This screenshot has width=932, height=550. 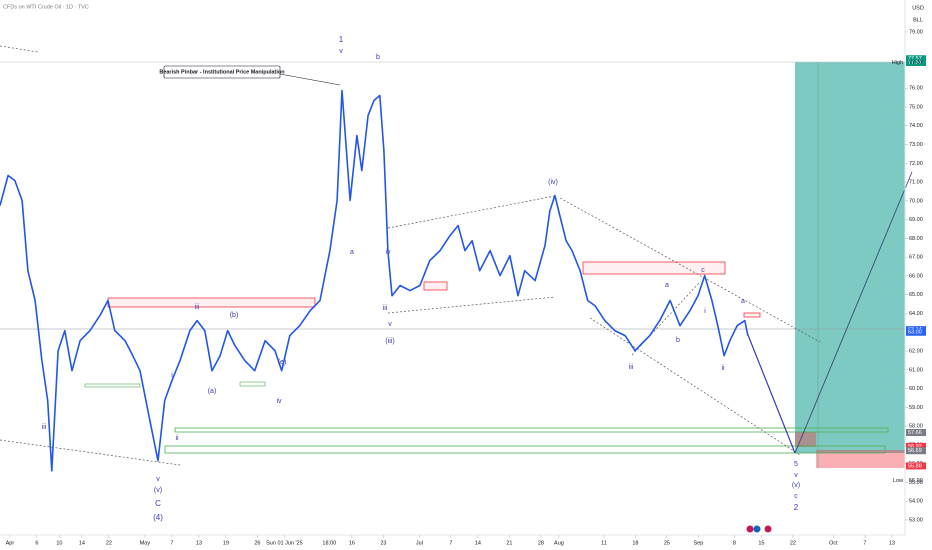 I want to click on wave-label: 1, so click(x=341, y=39).